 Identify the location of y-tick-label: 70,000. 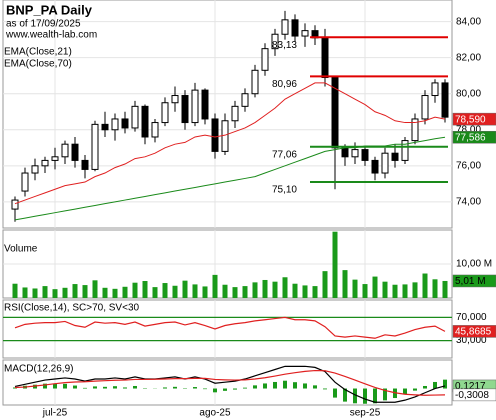
(471, 317).